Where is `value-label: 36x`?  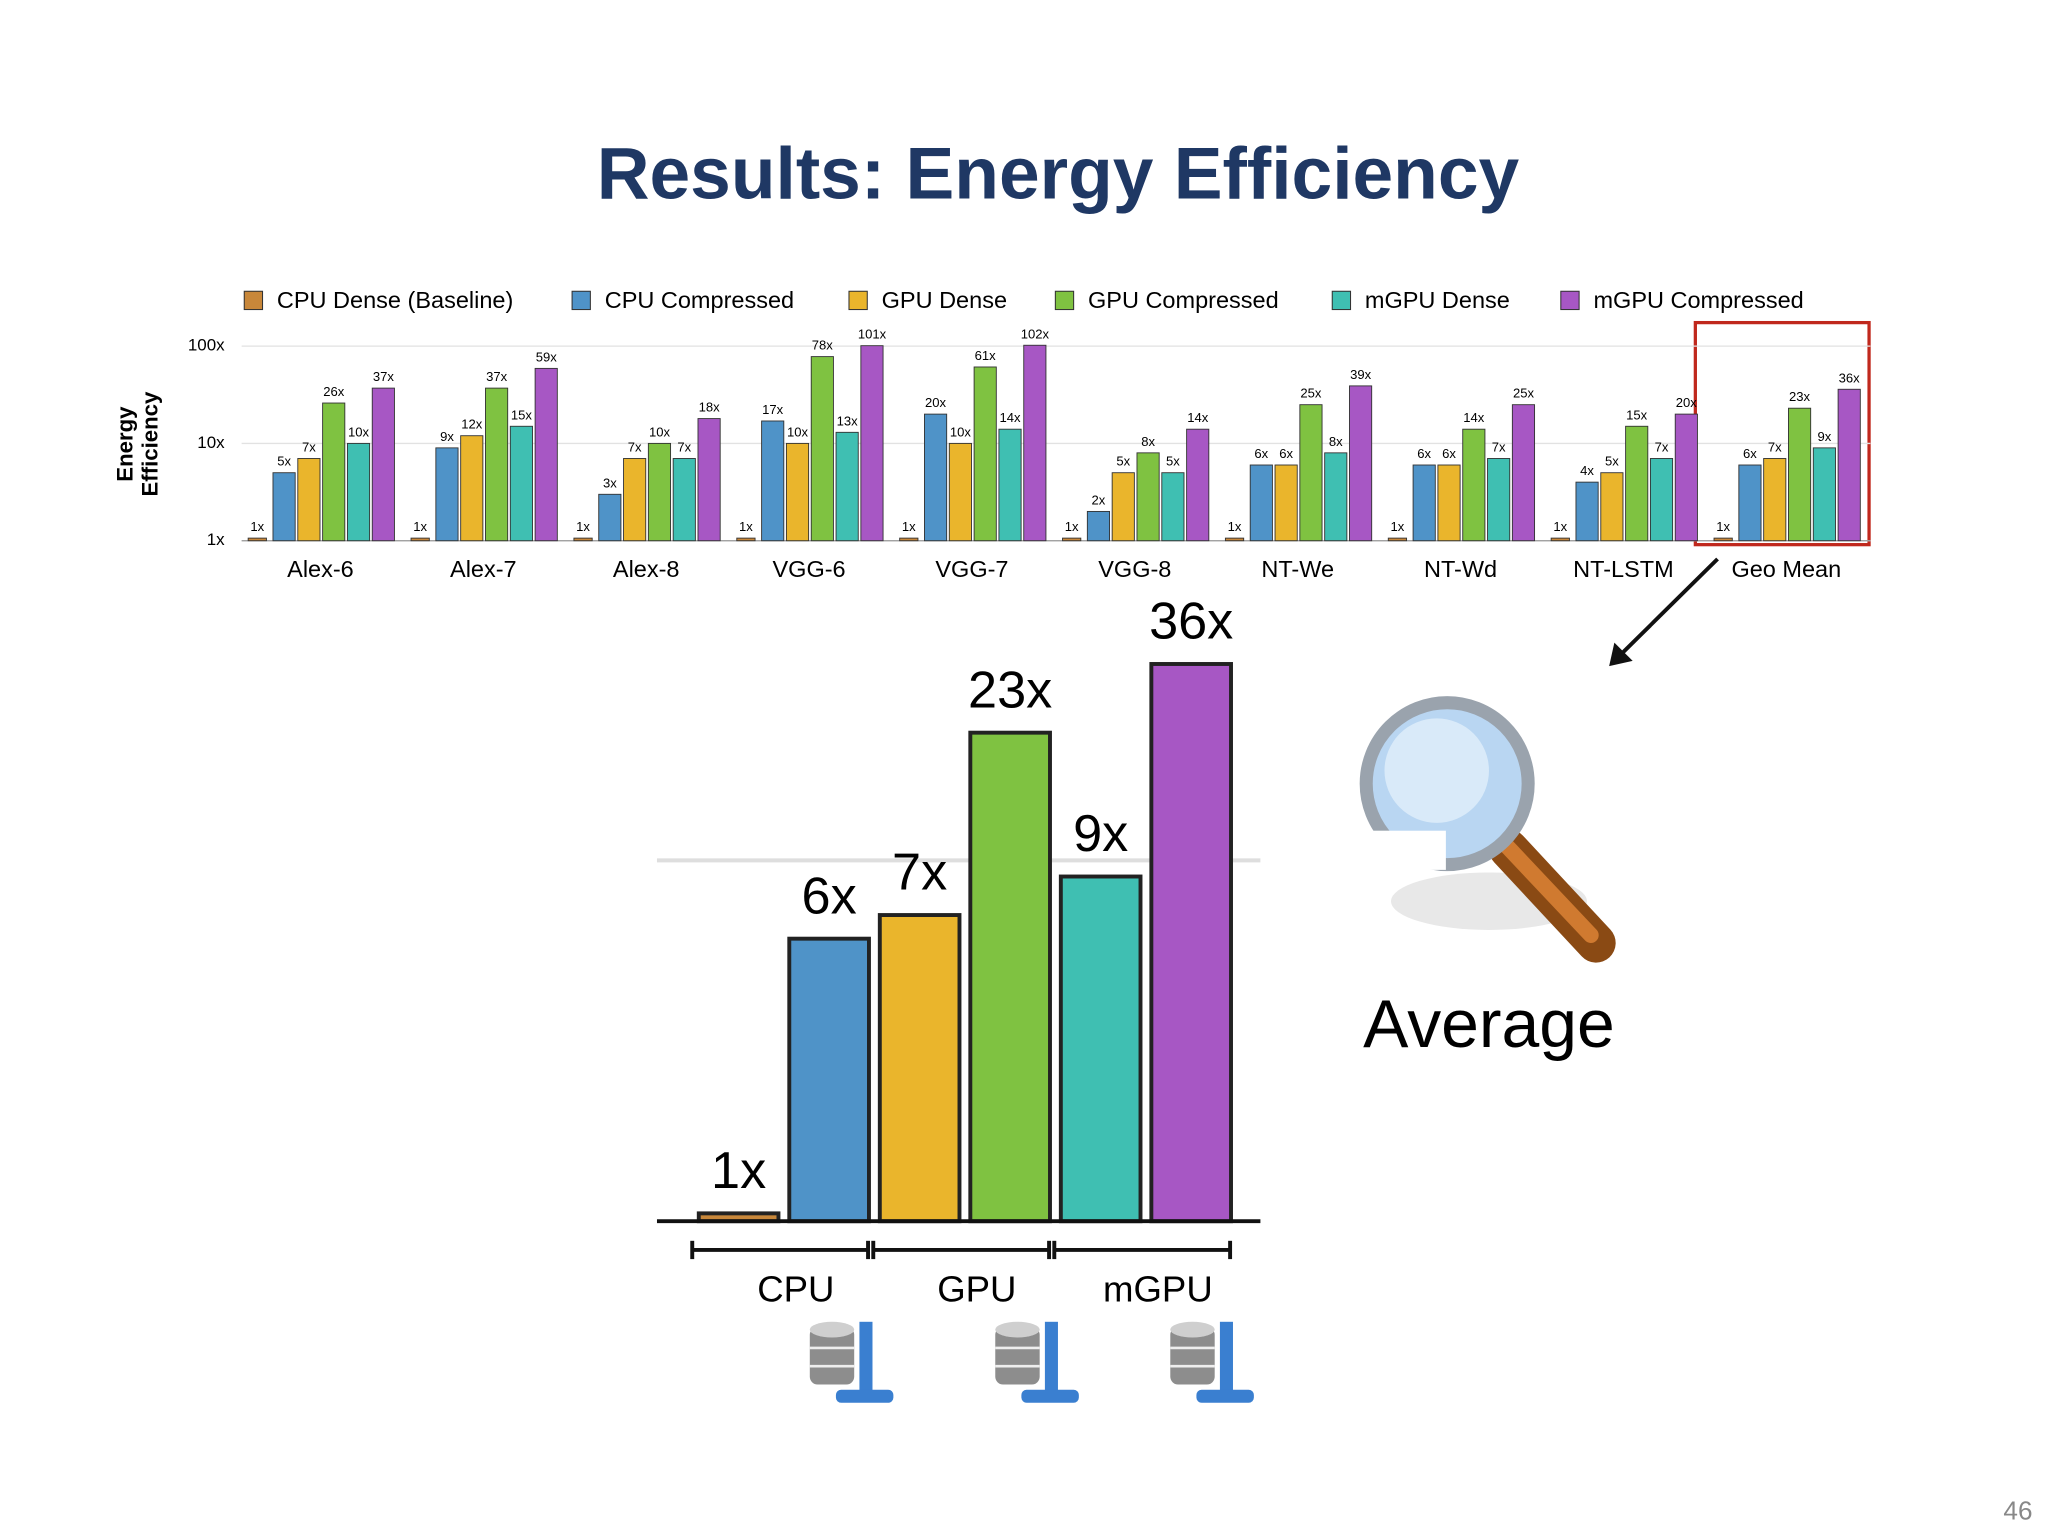
value-label: 36x is located at coordinates (1191, 622).